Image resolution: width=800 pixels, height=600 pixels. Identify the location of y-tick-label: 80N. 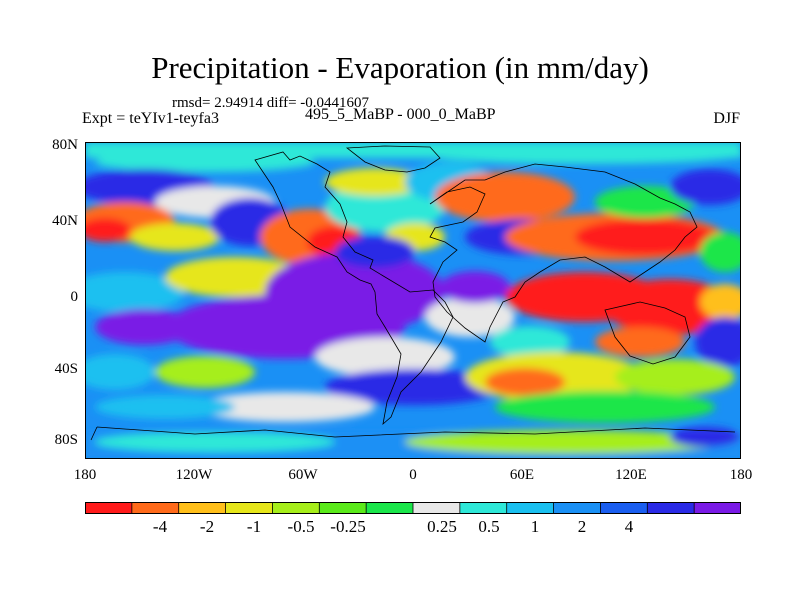
(65, 145).